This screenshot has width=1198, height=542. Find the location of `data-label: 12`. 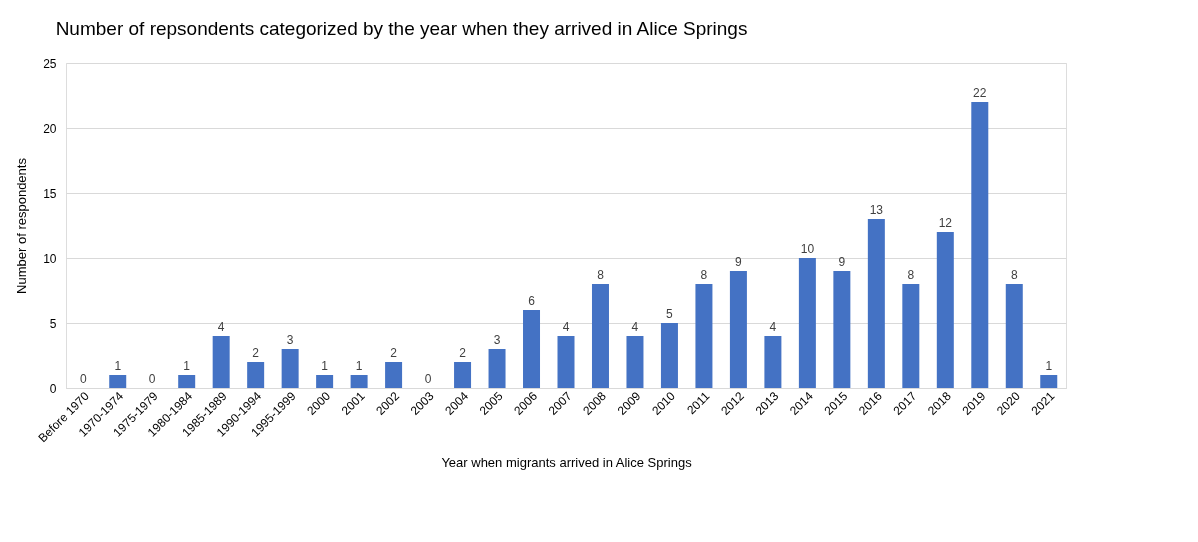

data-label: 12 is located at coordinates (945, 223).